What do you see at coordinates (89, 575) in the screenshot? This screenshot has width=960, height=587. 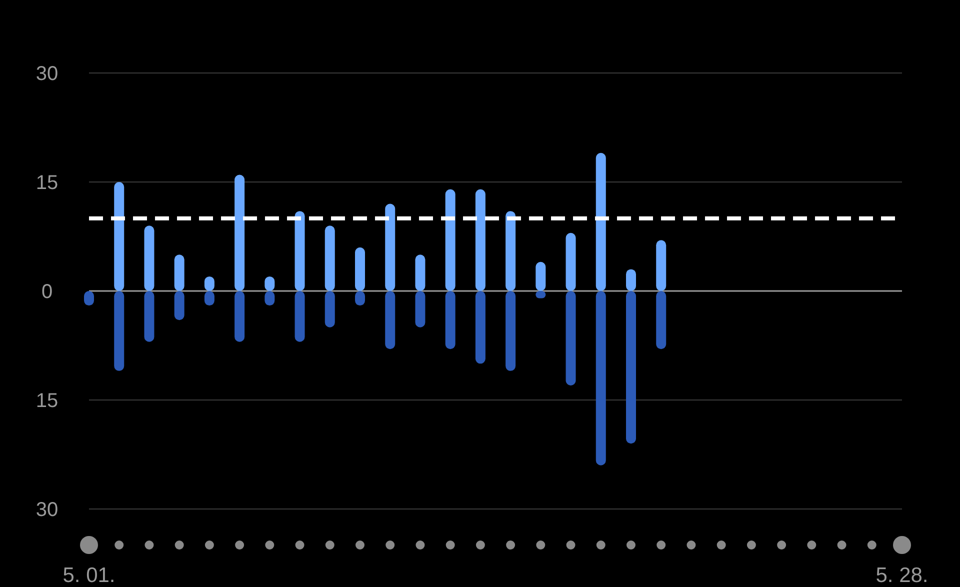 I see `x-tick-label: 5. 01.` at bounding box center [89, 575].